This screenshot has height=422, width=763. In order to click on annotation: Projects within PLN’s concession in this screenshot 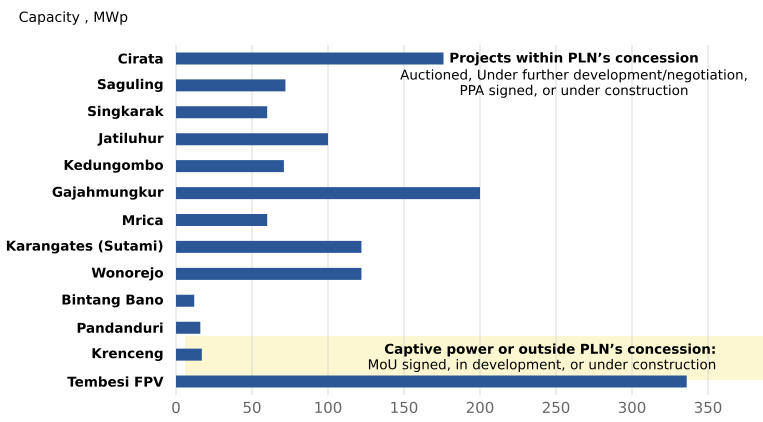, I will do `click(574, 59)`.